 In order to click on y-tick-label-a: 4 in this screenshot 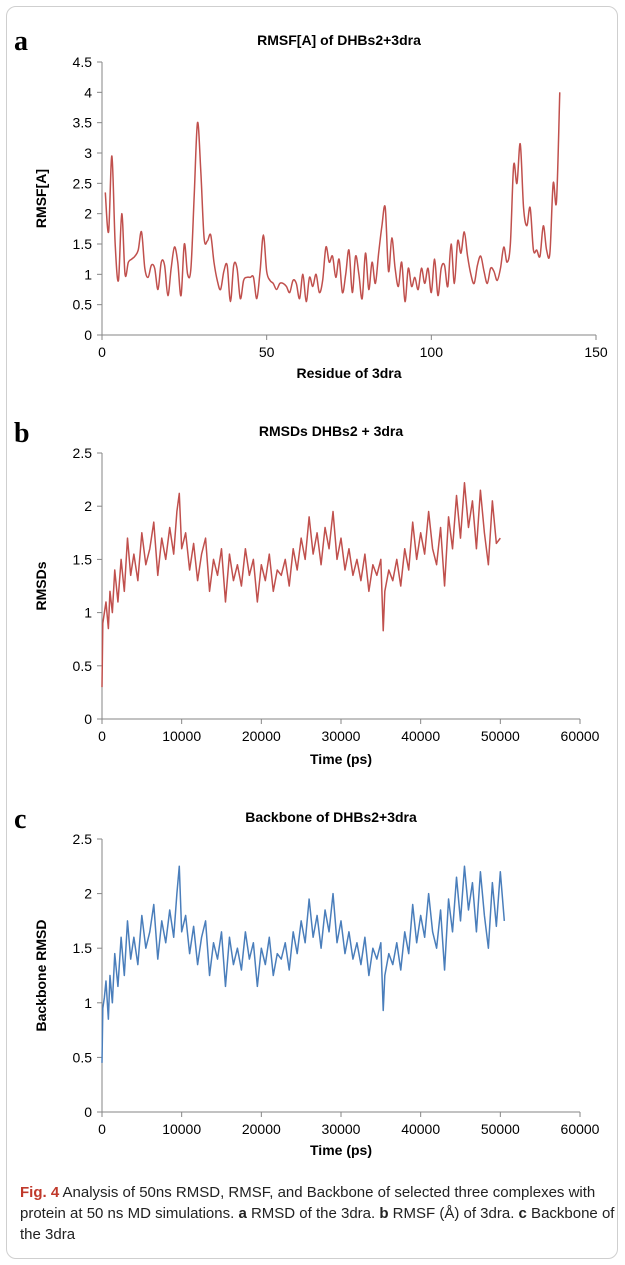, I will do `click(88, 92)`.